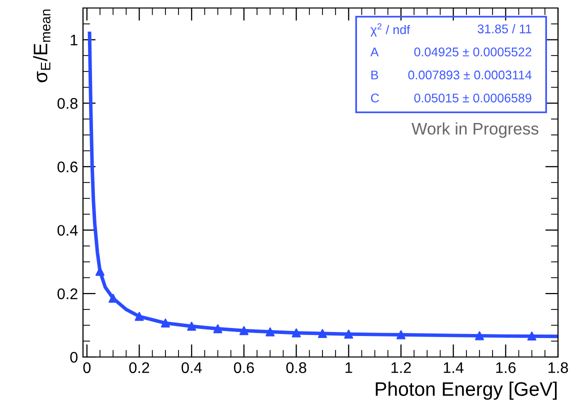 Image resolution: width=575 pixels, height=402 pixels. What do you see at coordinates (192, 368) in the screenshot?
I see `x-tick-label: 0.4` at bounding box center [192, 368].